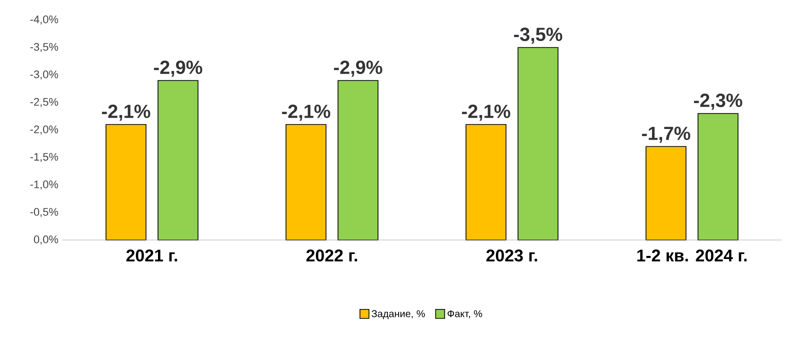 This screenshot has width=800, height=350. Describe the element at coordinates (44, 213) in the screenshot. I see `y-tick-label: -0,5%` at that location.